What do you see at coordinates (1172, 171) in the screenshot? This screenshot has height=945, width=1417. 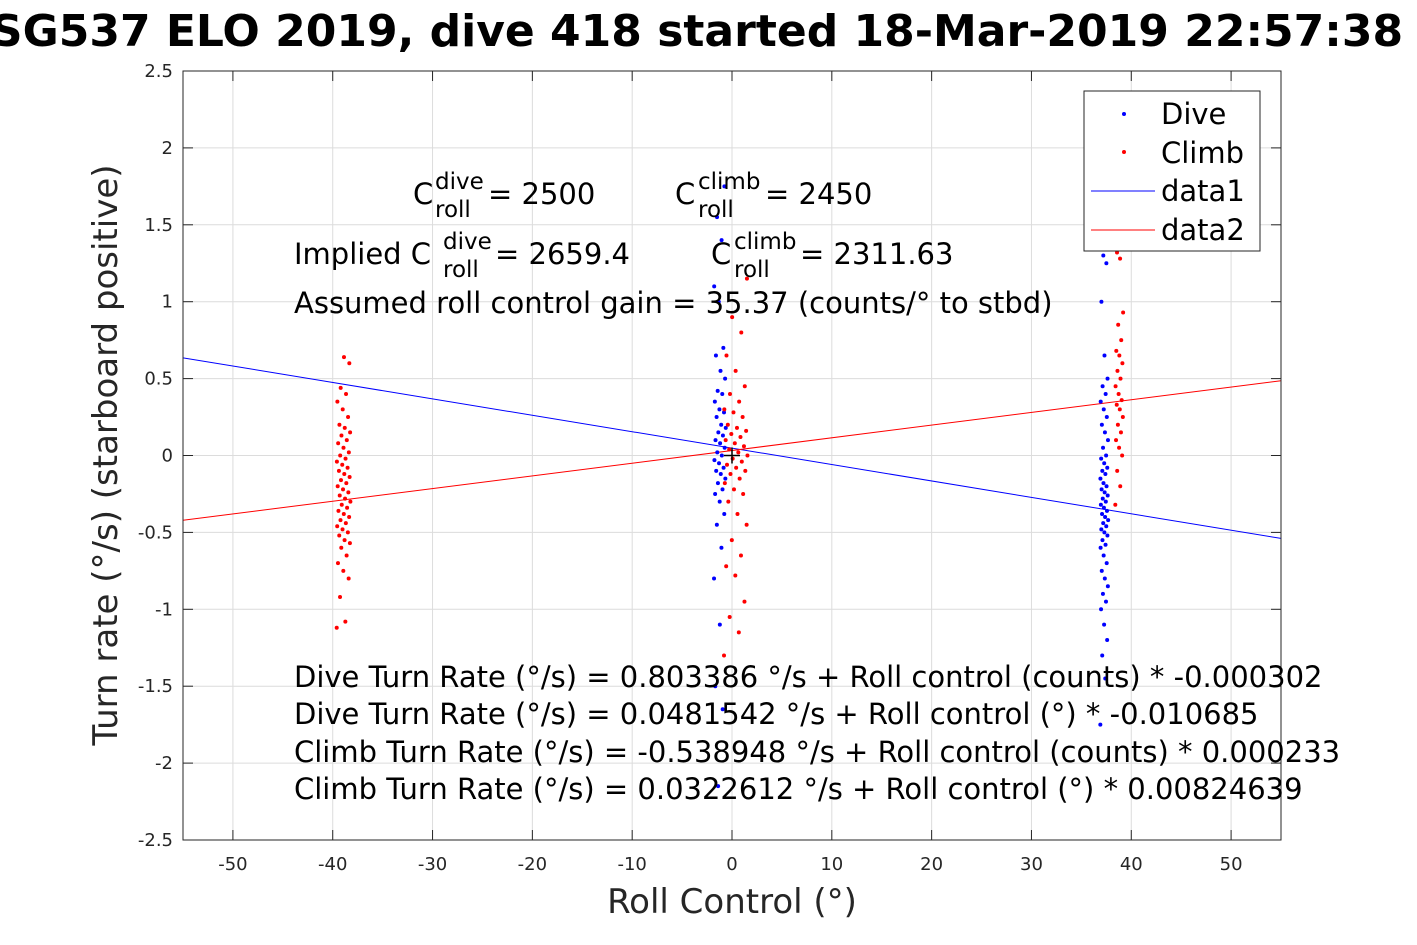 I see `legend: Dive Climb data1 data2` at bounding box center [1172, 171].